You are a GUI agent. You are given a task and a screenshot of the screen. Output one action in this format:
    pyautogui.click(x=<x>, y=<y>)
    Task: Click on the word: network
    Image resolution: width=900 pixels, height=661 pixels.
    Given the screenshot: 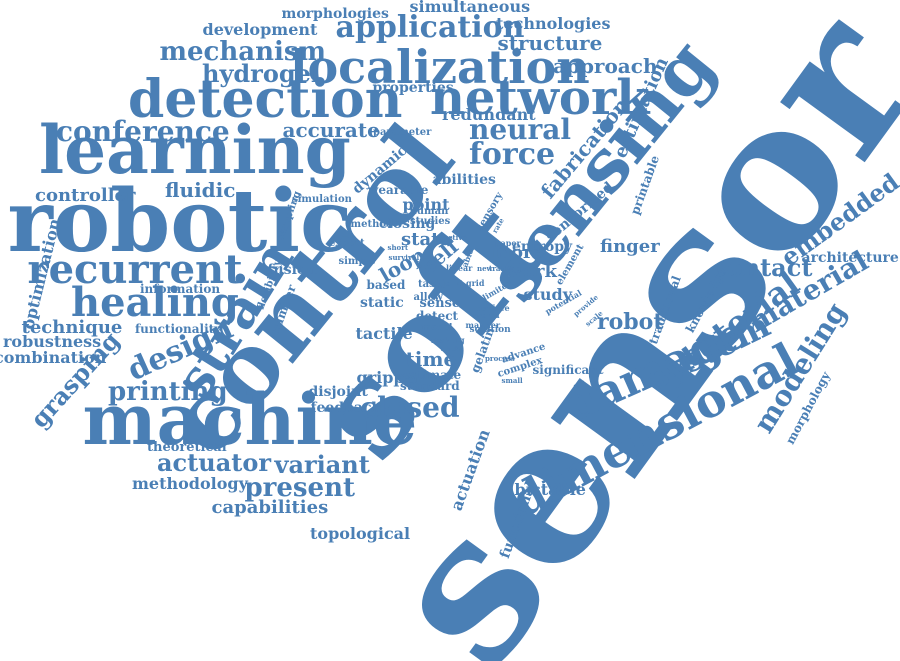 What is the action you would take?
    pyautogui.click(x=540, y=98)
    